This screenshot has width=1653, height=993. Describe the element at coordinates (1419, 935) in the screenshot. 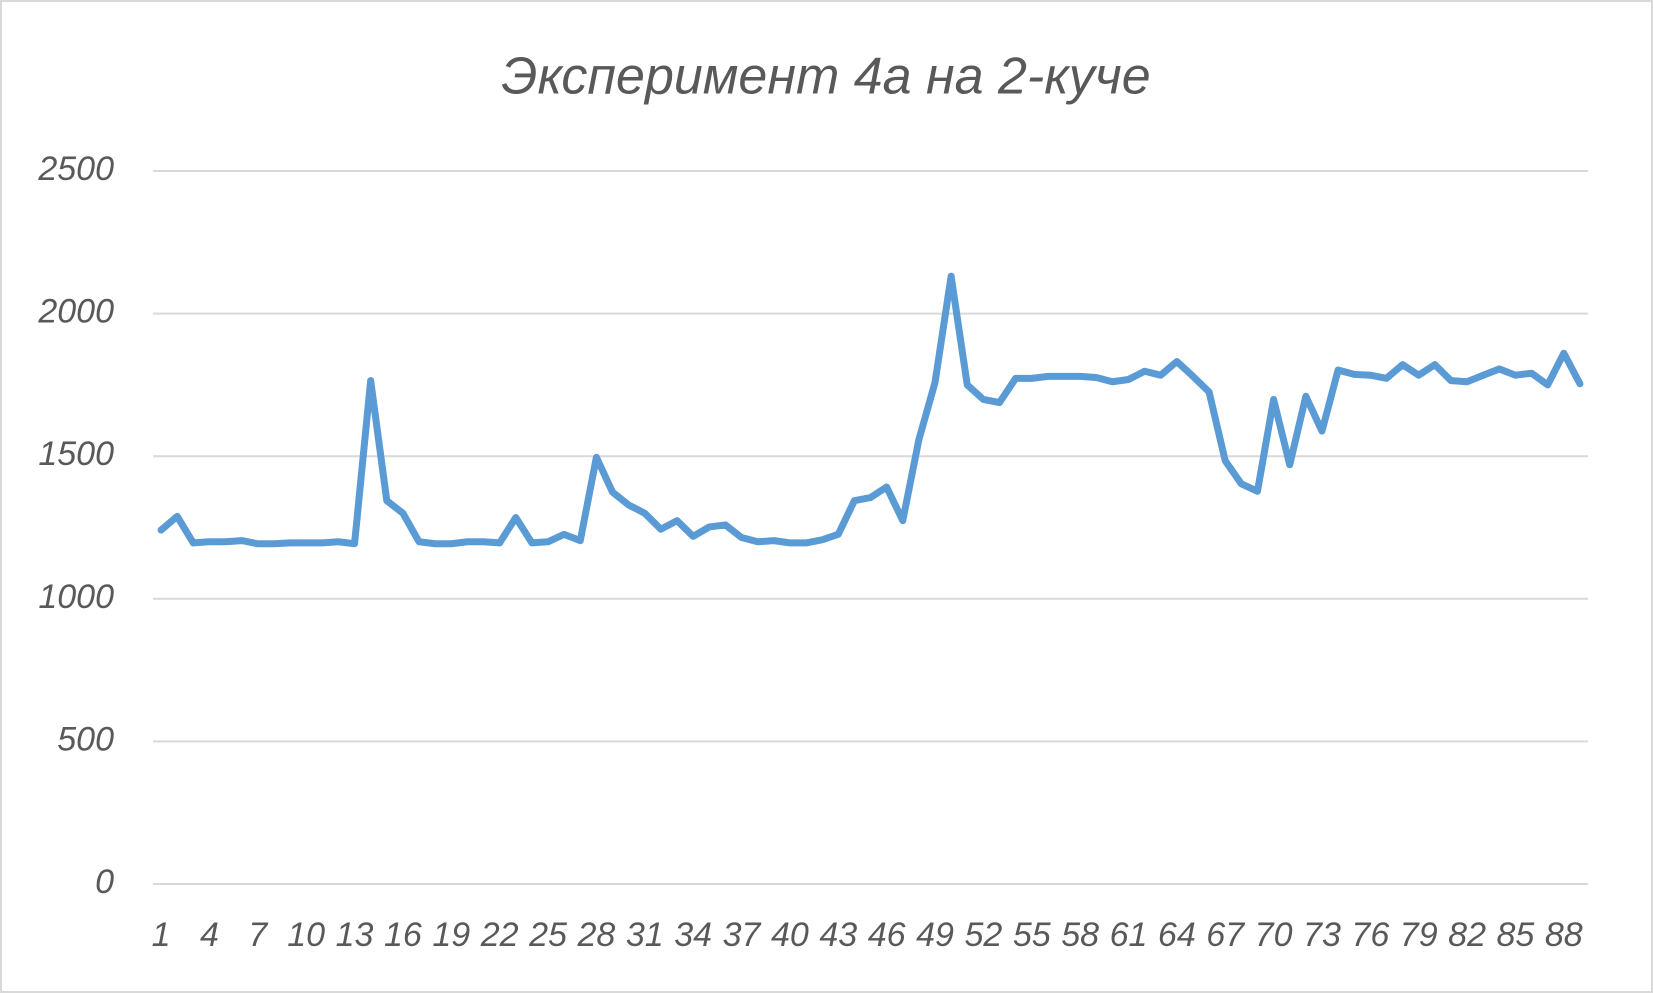

I see `x-tick-label: 79` at that location.